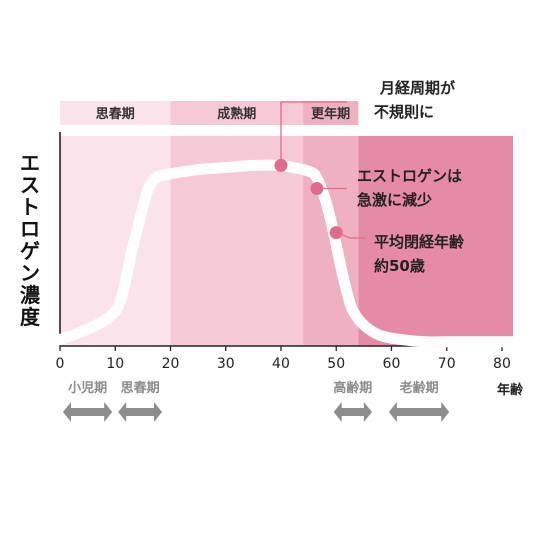  Describe the element at coordinates (336, 364) in the screenshot. I see `x-tick-label: 50` at that location.